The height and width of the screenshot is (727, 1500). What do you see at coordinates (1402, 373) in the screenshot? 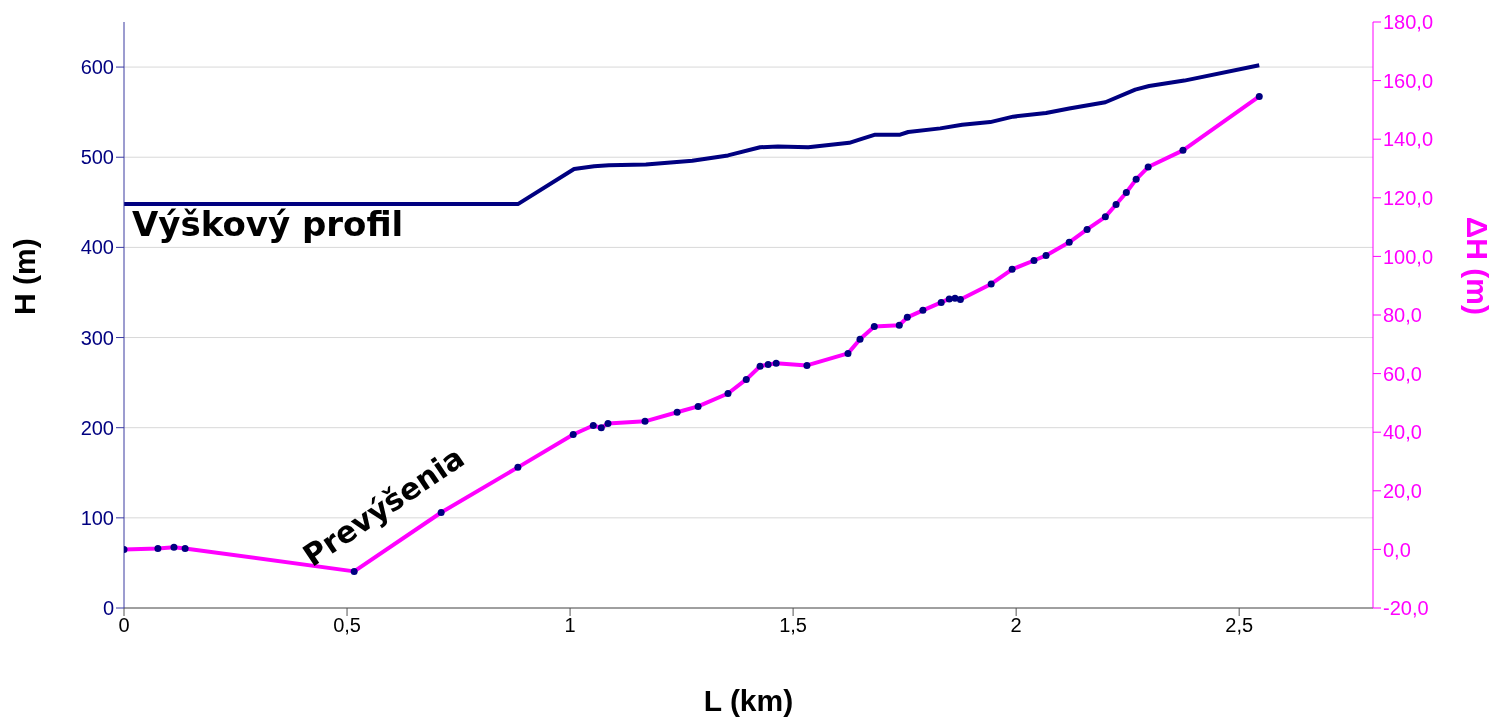
I see `y2-tick-label: 60,0` at bounding box center [1402, 373].